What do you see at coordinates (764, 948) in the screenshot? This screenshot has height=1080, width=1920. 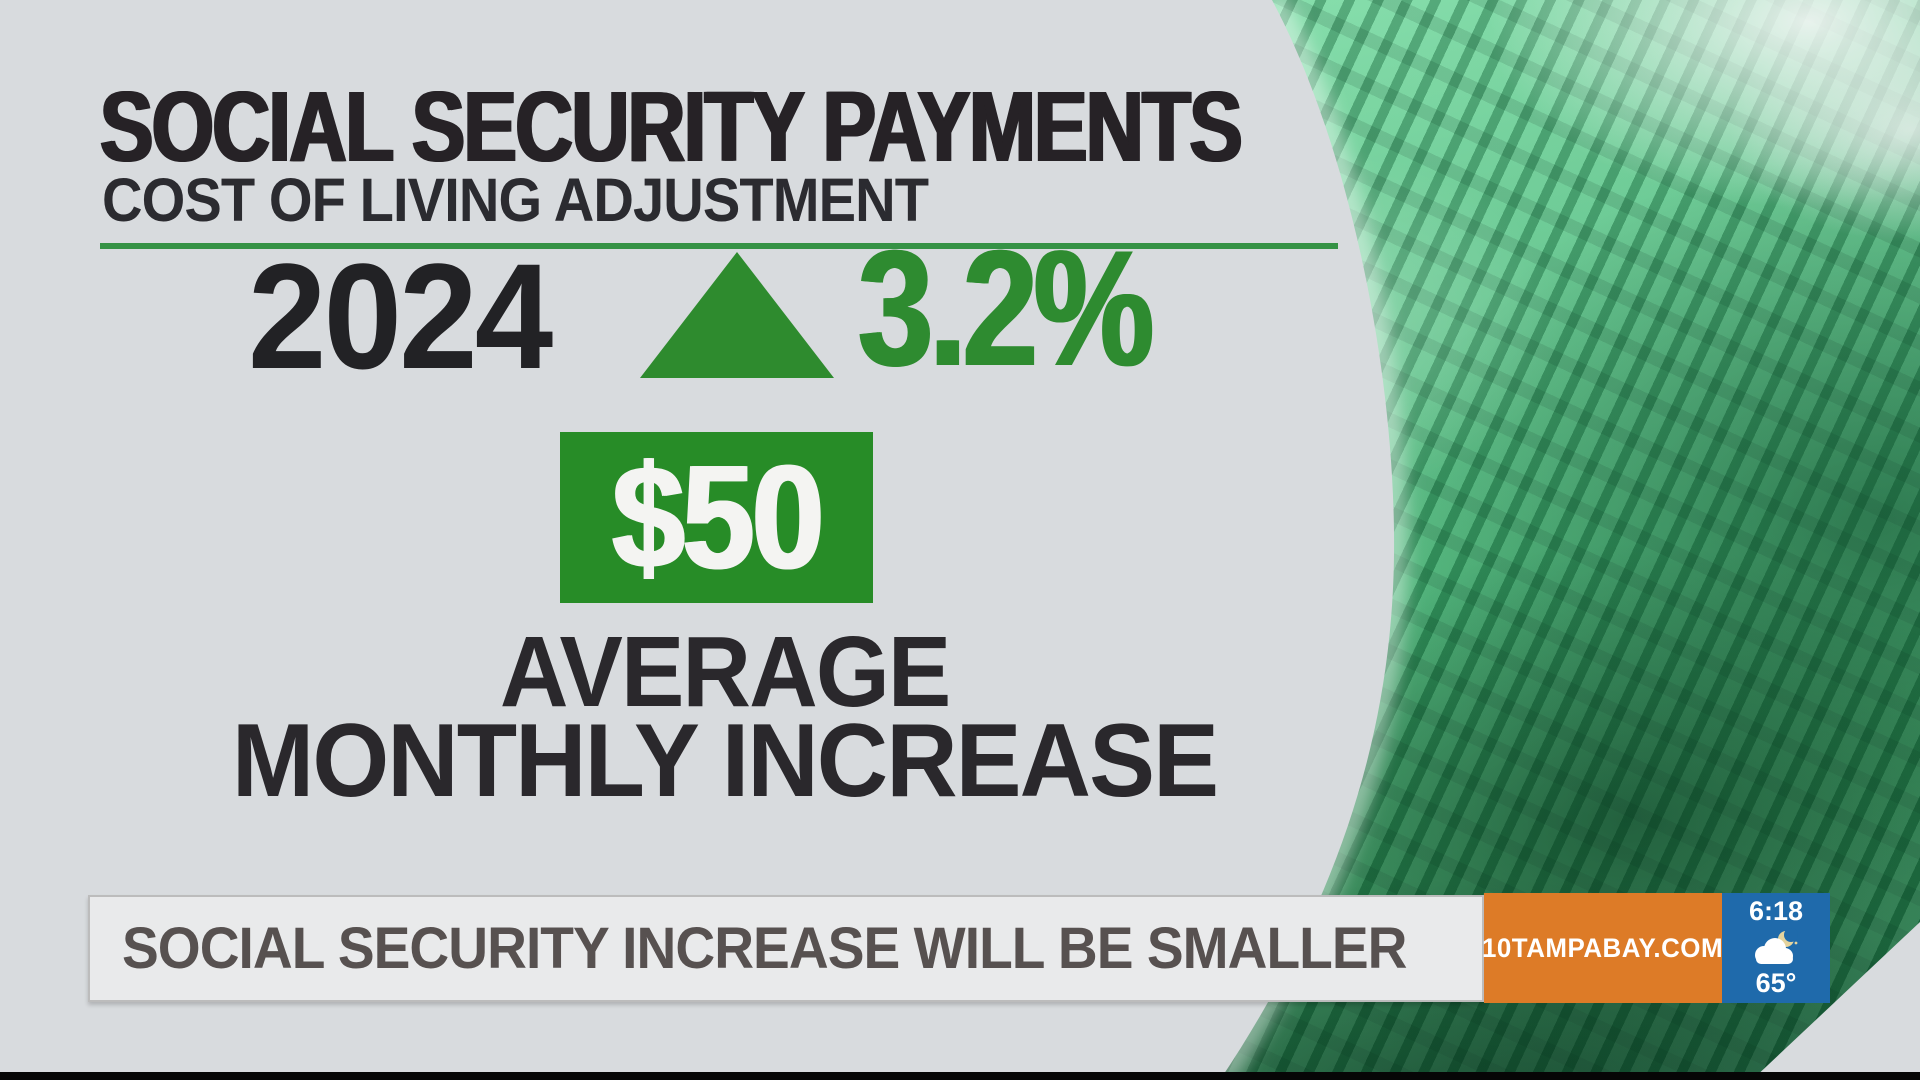 I see `ticker-headline: SOCIAL SECURITY INCREASE WILL BE SMALLER` at bounding box center [764, 948].